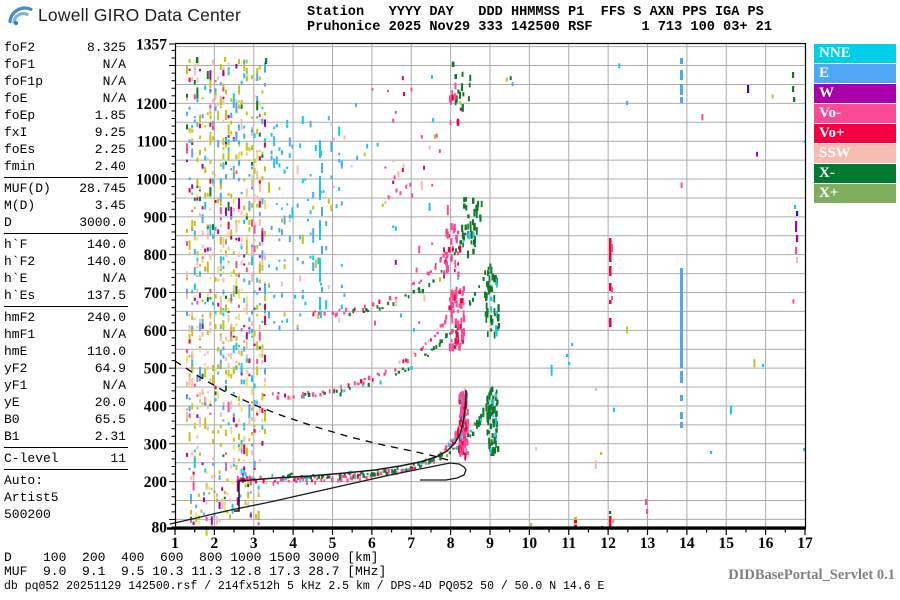  What do you see at coordinates (65, 436) in the screenshot?
I see `parameter-row: B1 2.31` at bounding box center [65, 436].